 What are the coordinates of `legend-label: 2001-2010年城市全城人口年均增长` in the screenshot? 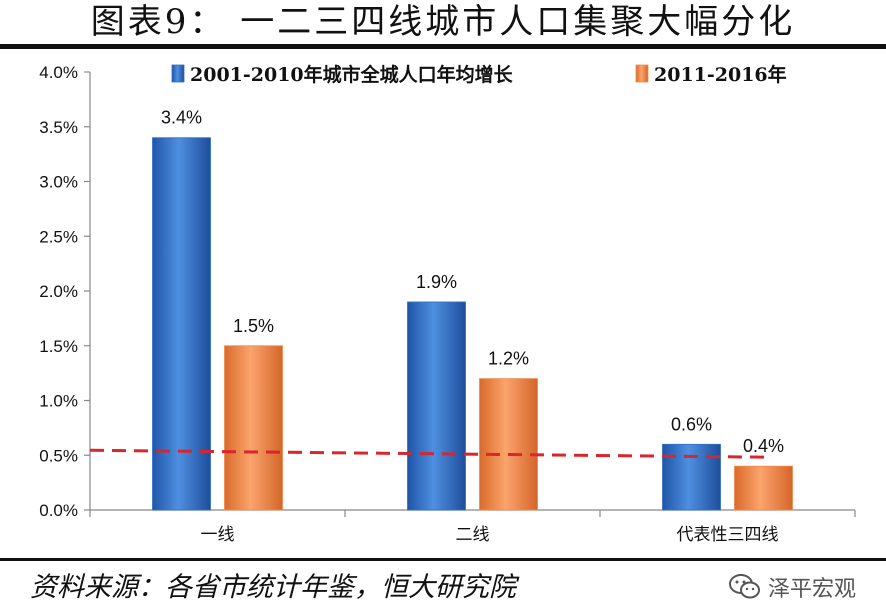 It's located at (352, 74).